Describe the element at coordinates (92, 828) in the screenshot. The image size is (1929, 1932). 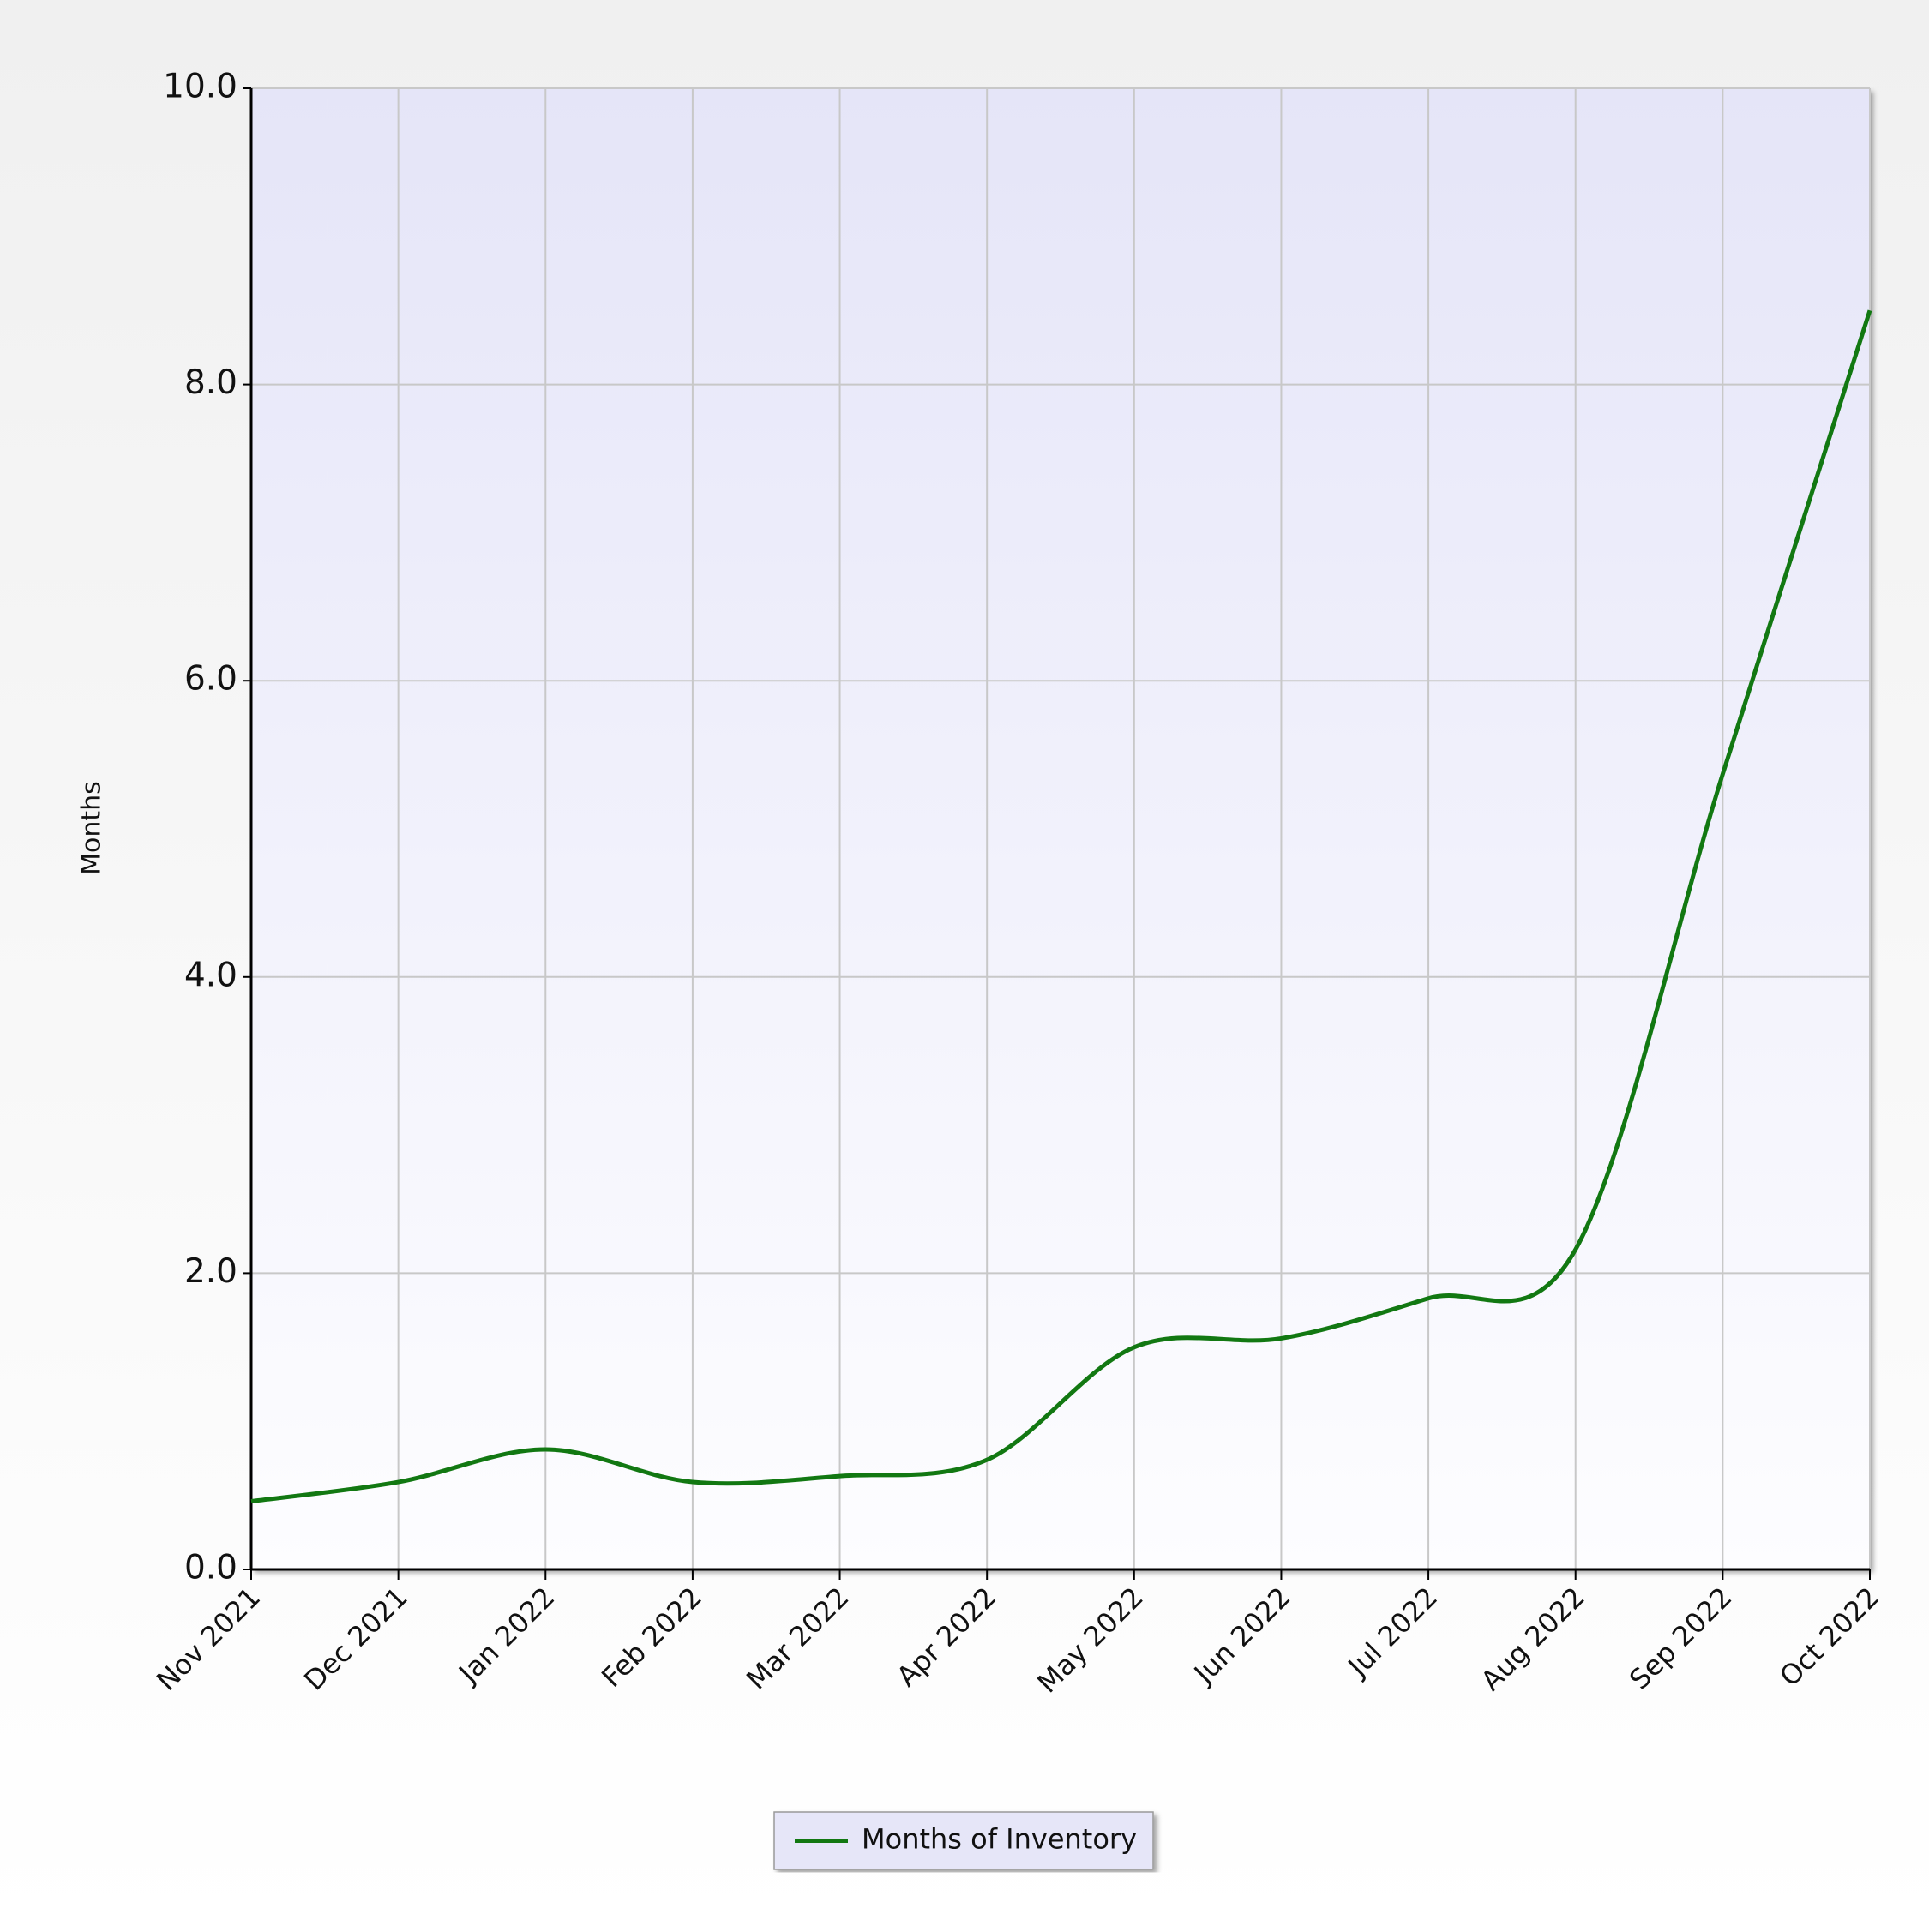
I see `y-axis-label: Months` at that location.